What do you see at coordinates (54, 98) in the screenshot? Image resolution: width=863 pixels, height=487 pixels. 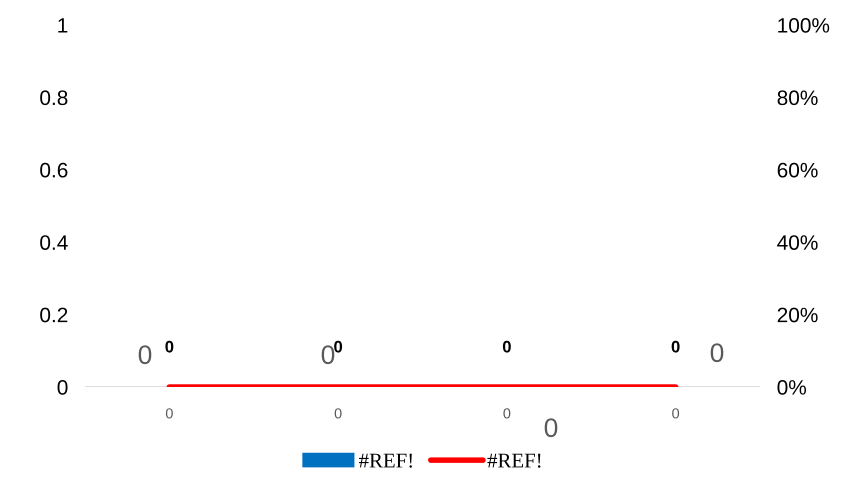 I see `y-tick-label: 0.8` at bounding box center [54, 98].